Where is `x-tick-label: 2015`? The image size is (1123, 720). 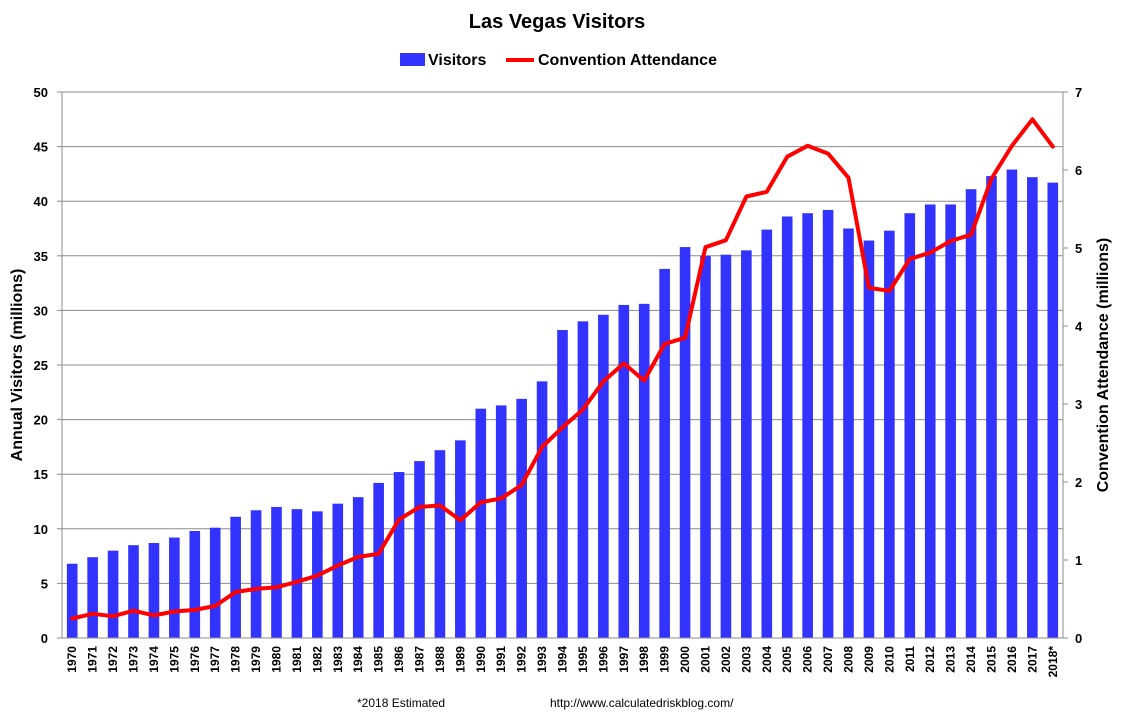 x-tick-label: 2015 is located at coordinates (992, 659).